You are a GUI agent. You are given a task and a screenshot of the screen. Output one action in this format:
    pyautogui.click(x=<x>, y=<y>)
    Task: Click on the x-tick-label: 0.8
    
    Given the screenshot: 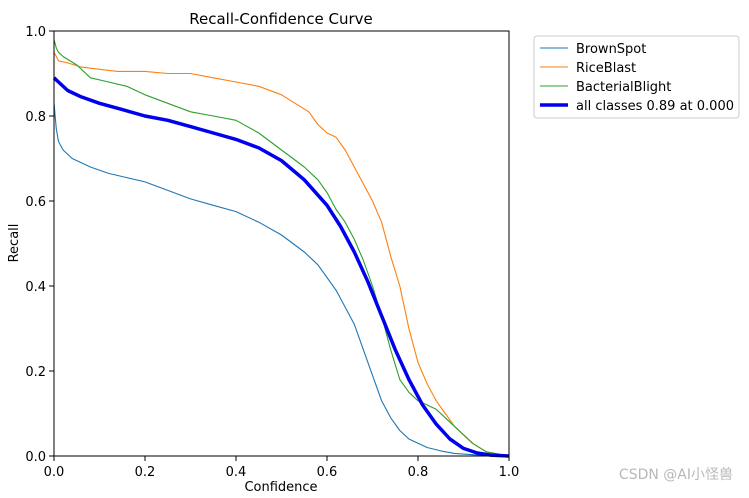 What is the action you would take?
    pyautogui.click(x=418, y=472)
    